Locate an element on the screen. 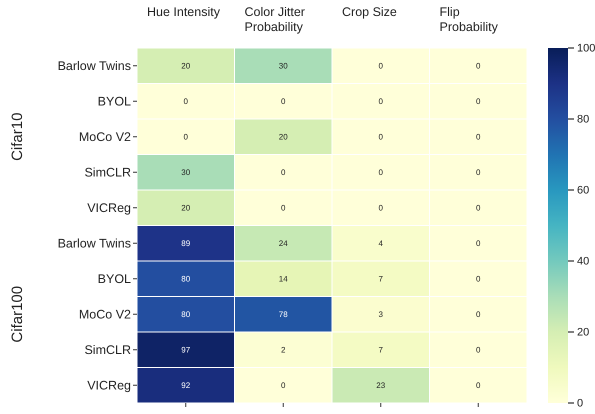 The height and width of the screenshot is (414, 595). x-tick-label: Flip Probability is located at coordinates (469, 19).